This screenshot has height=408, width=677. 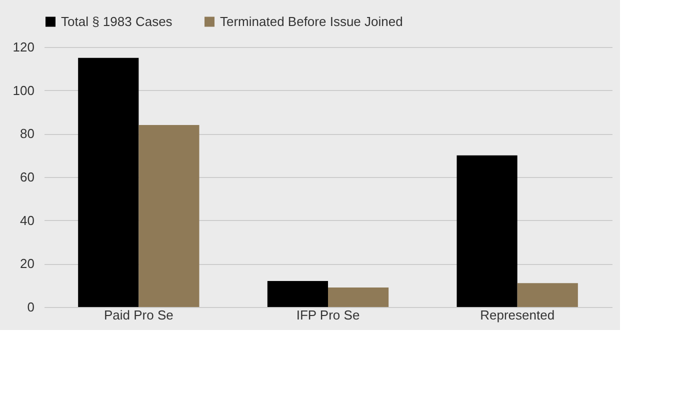 I want to click on y-tick-label: 120, so click(x=23, y=47).